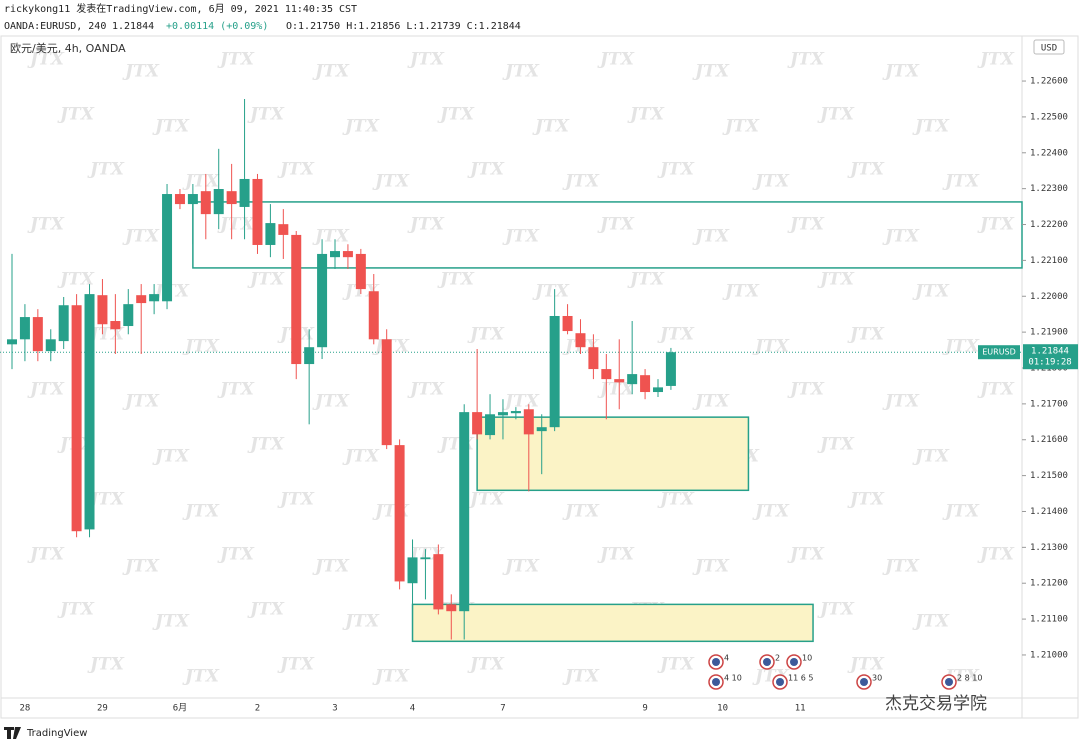 The width and height of the screenshot is (1080, 752). What do you see at coordinates (102, 709) in the screenshot?
I see `x-tick-label: 29` at bounding box center [102, 709].